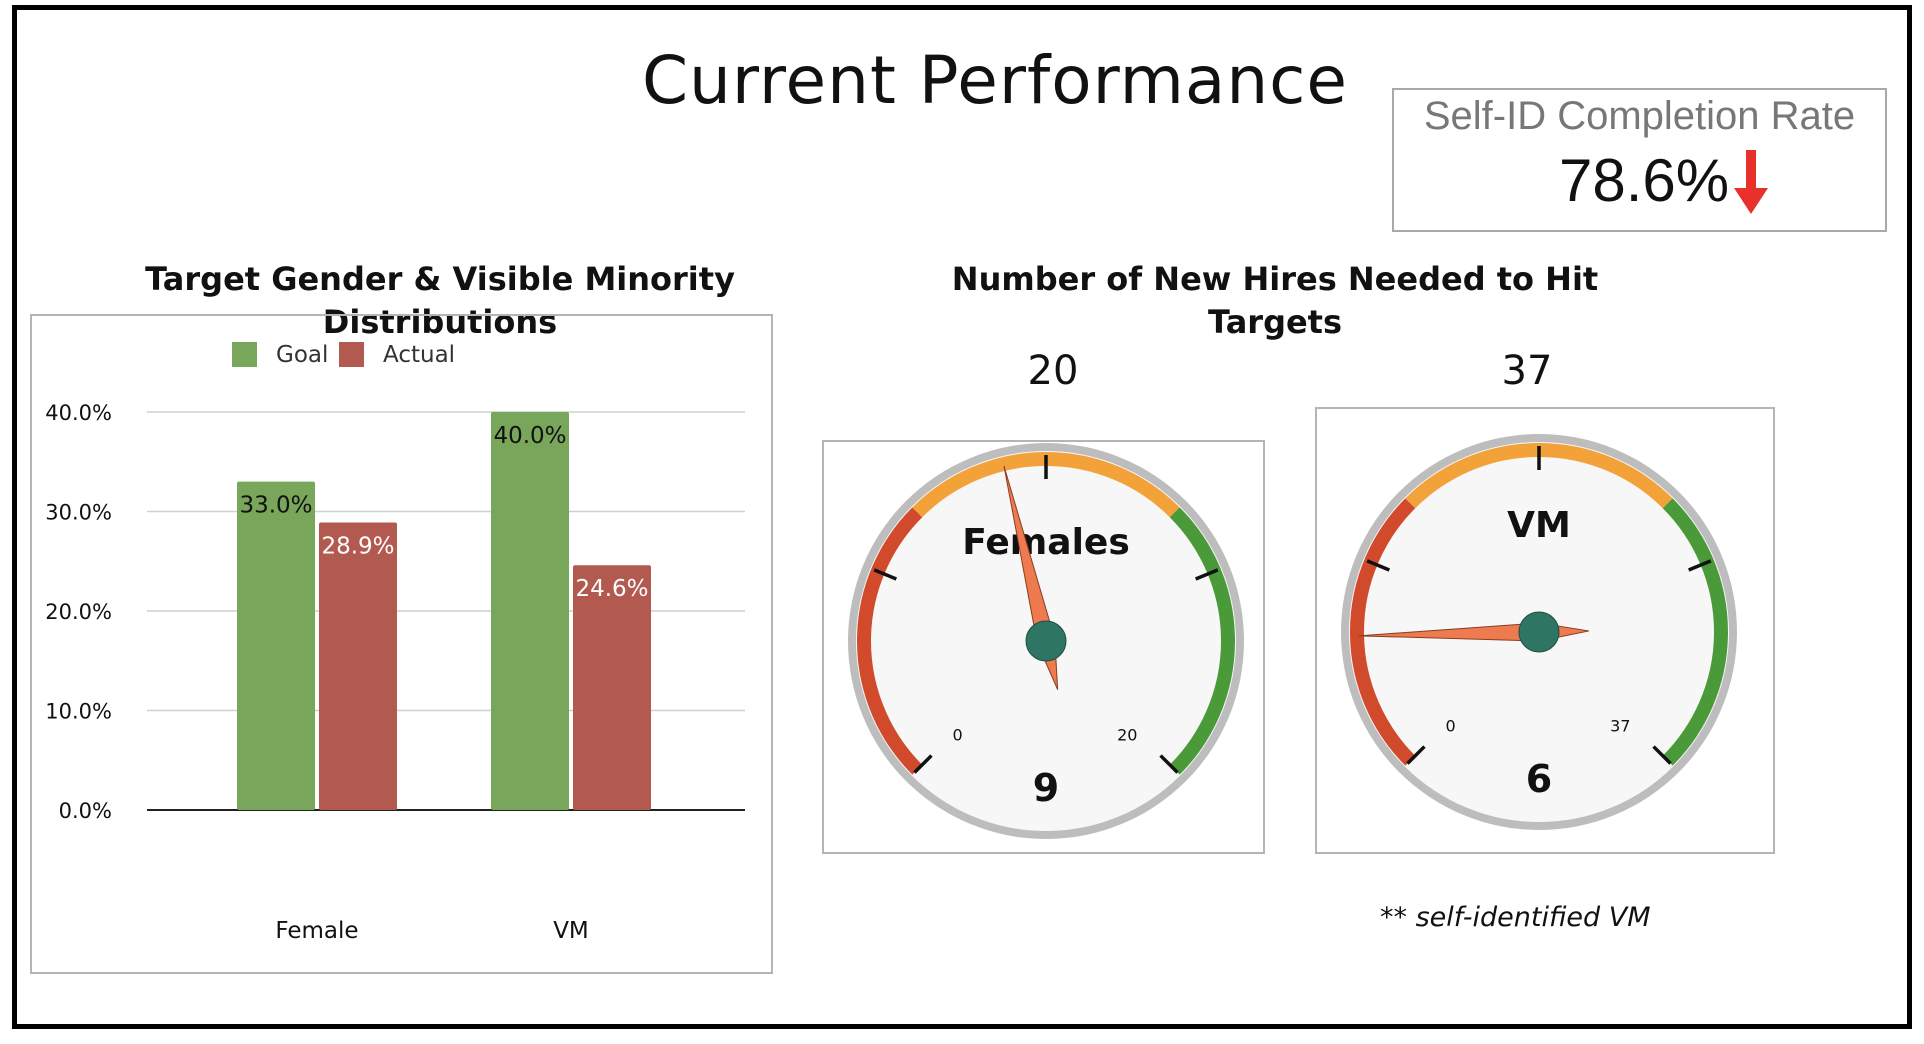 The image size is (1924, 1044). Describe the element at coordinates (1046, 788) in the screenshot. I see `gauge-value: 9` at that location.